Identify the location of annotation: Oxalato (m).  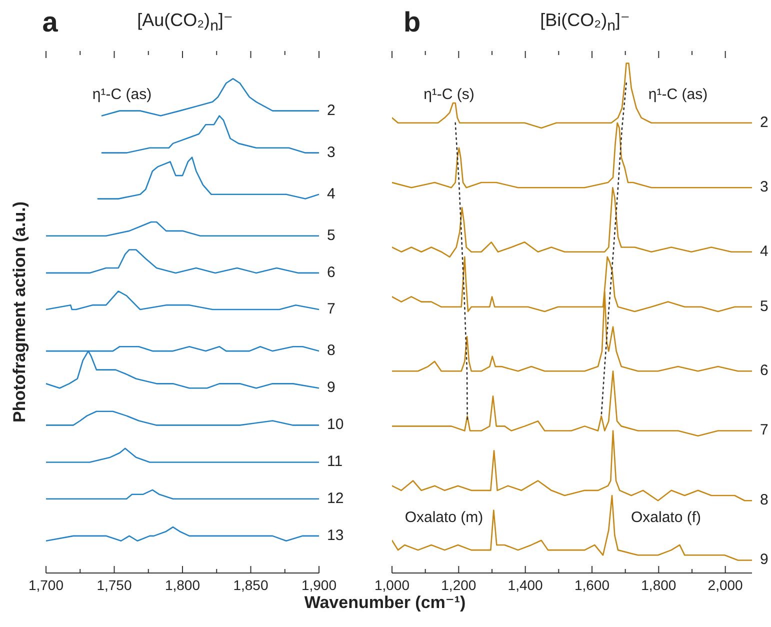
(444, 517).